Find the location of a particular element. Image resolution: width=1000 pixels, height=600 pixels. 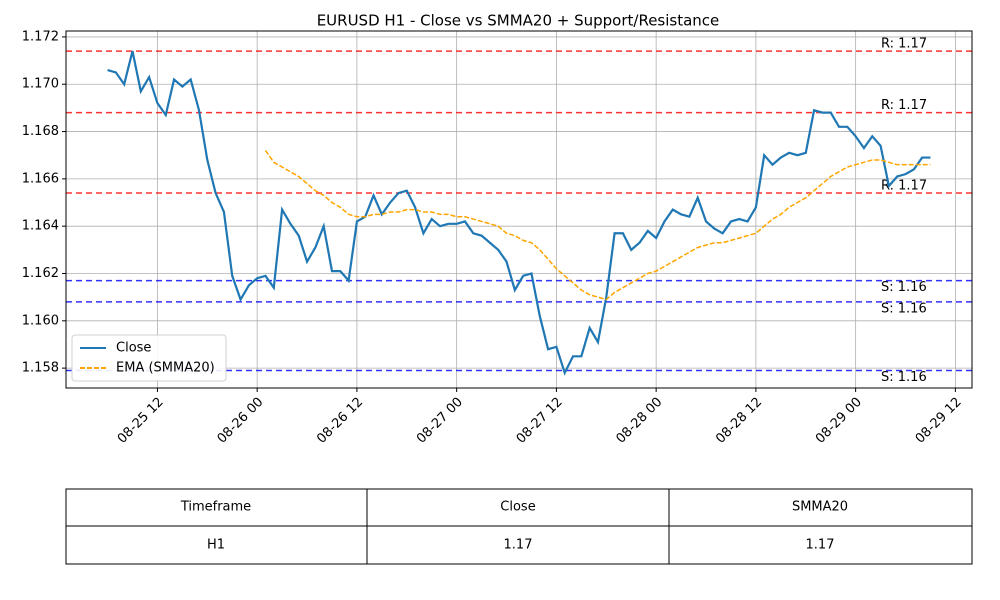

table-header: Close is located at coordinates (517, 507).